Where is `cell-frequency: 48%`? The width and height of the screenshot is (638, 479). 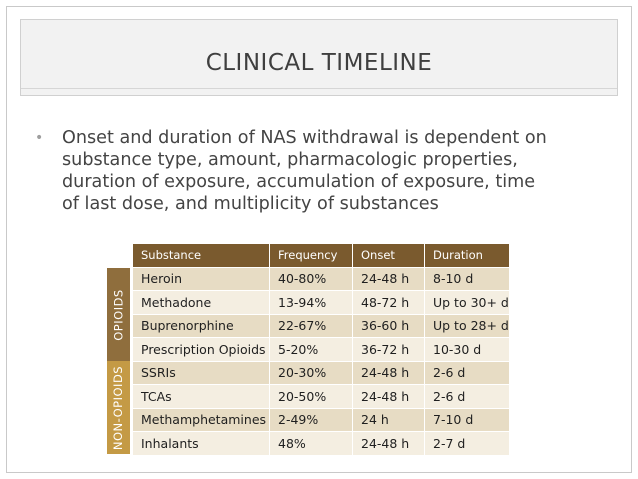
cell-frequency: 48% is located at coordinates (311, 443).